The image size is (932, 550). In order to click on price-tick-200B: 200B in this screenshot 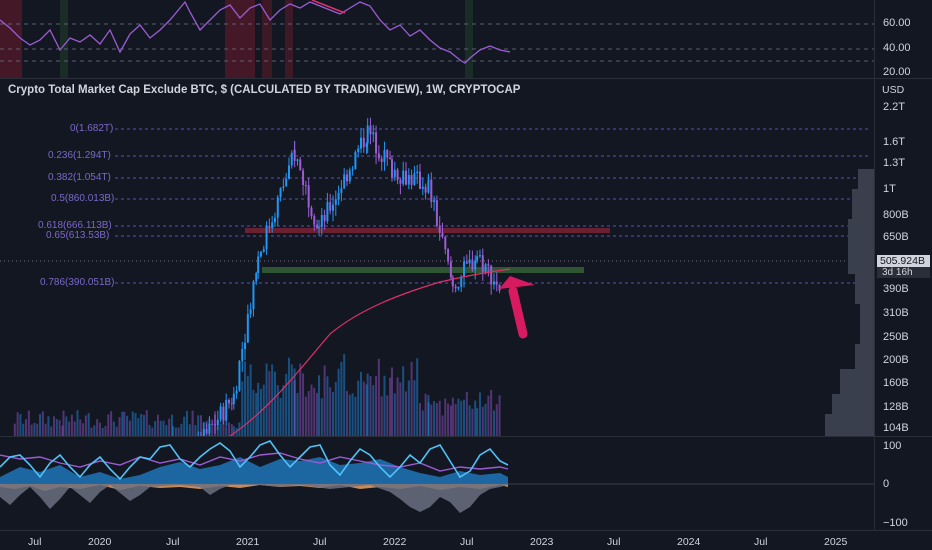, I will do `click(896, 360)`.